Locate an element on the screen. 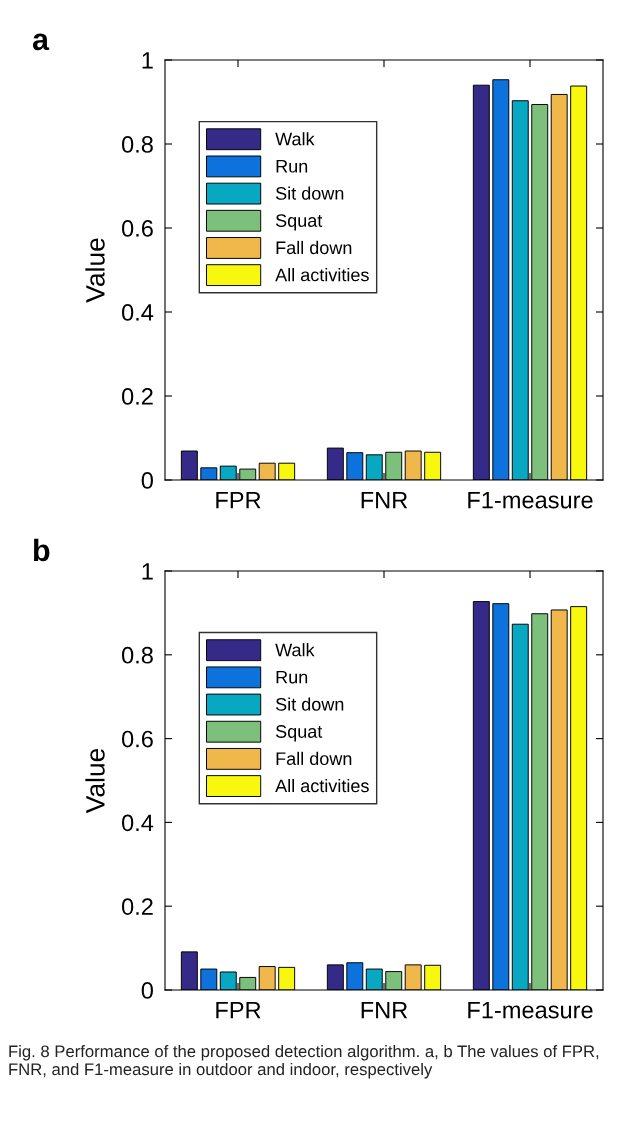  chart-title: a is located at coordinates (41, 42).